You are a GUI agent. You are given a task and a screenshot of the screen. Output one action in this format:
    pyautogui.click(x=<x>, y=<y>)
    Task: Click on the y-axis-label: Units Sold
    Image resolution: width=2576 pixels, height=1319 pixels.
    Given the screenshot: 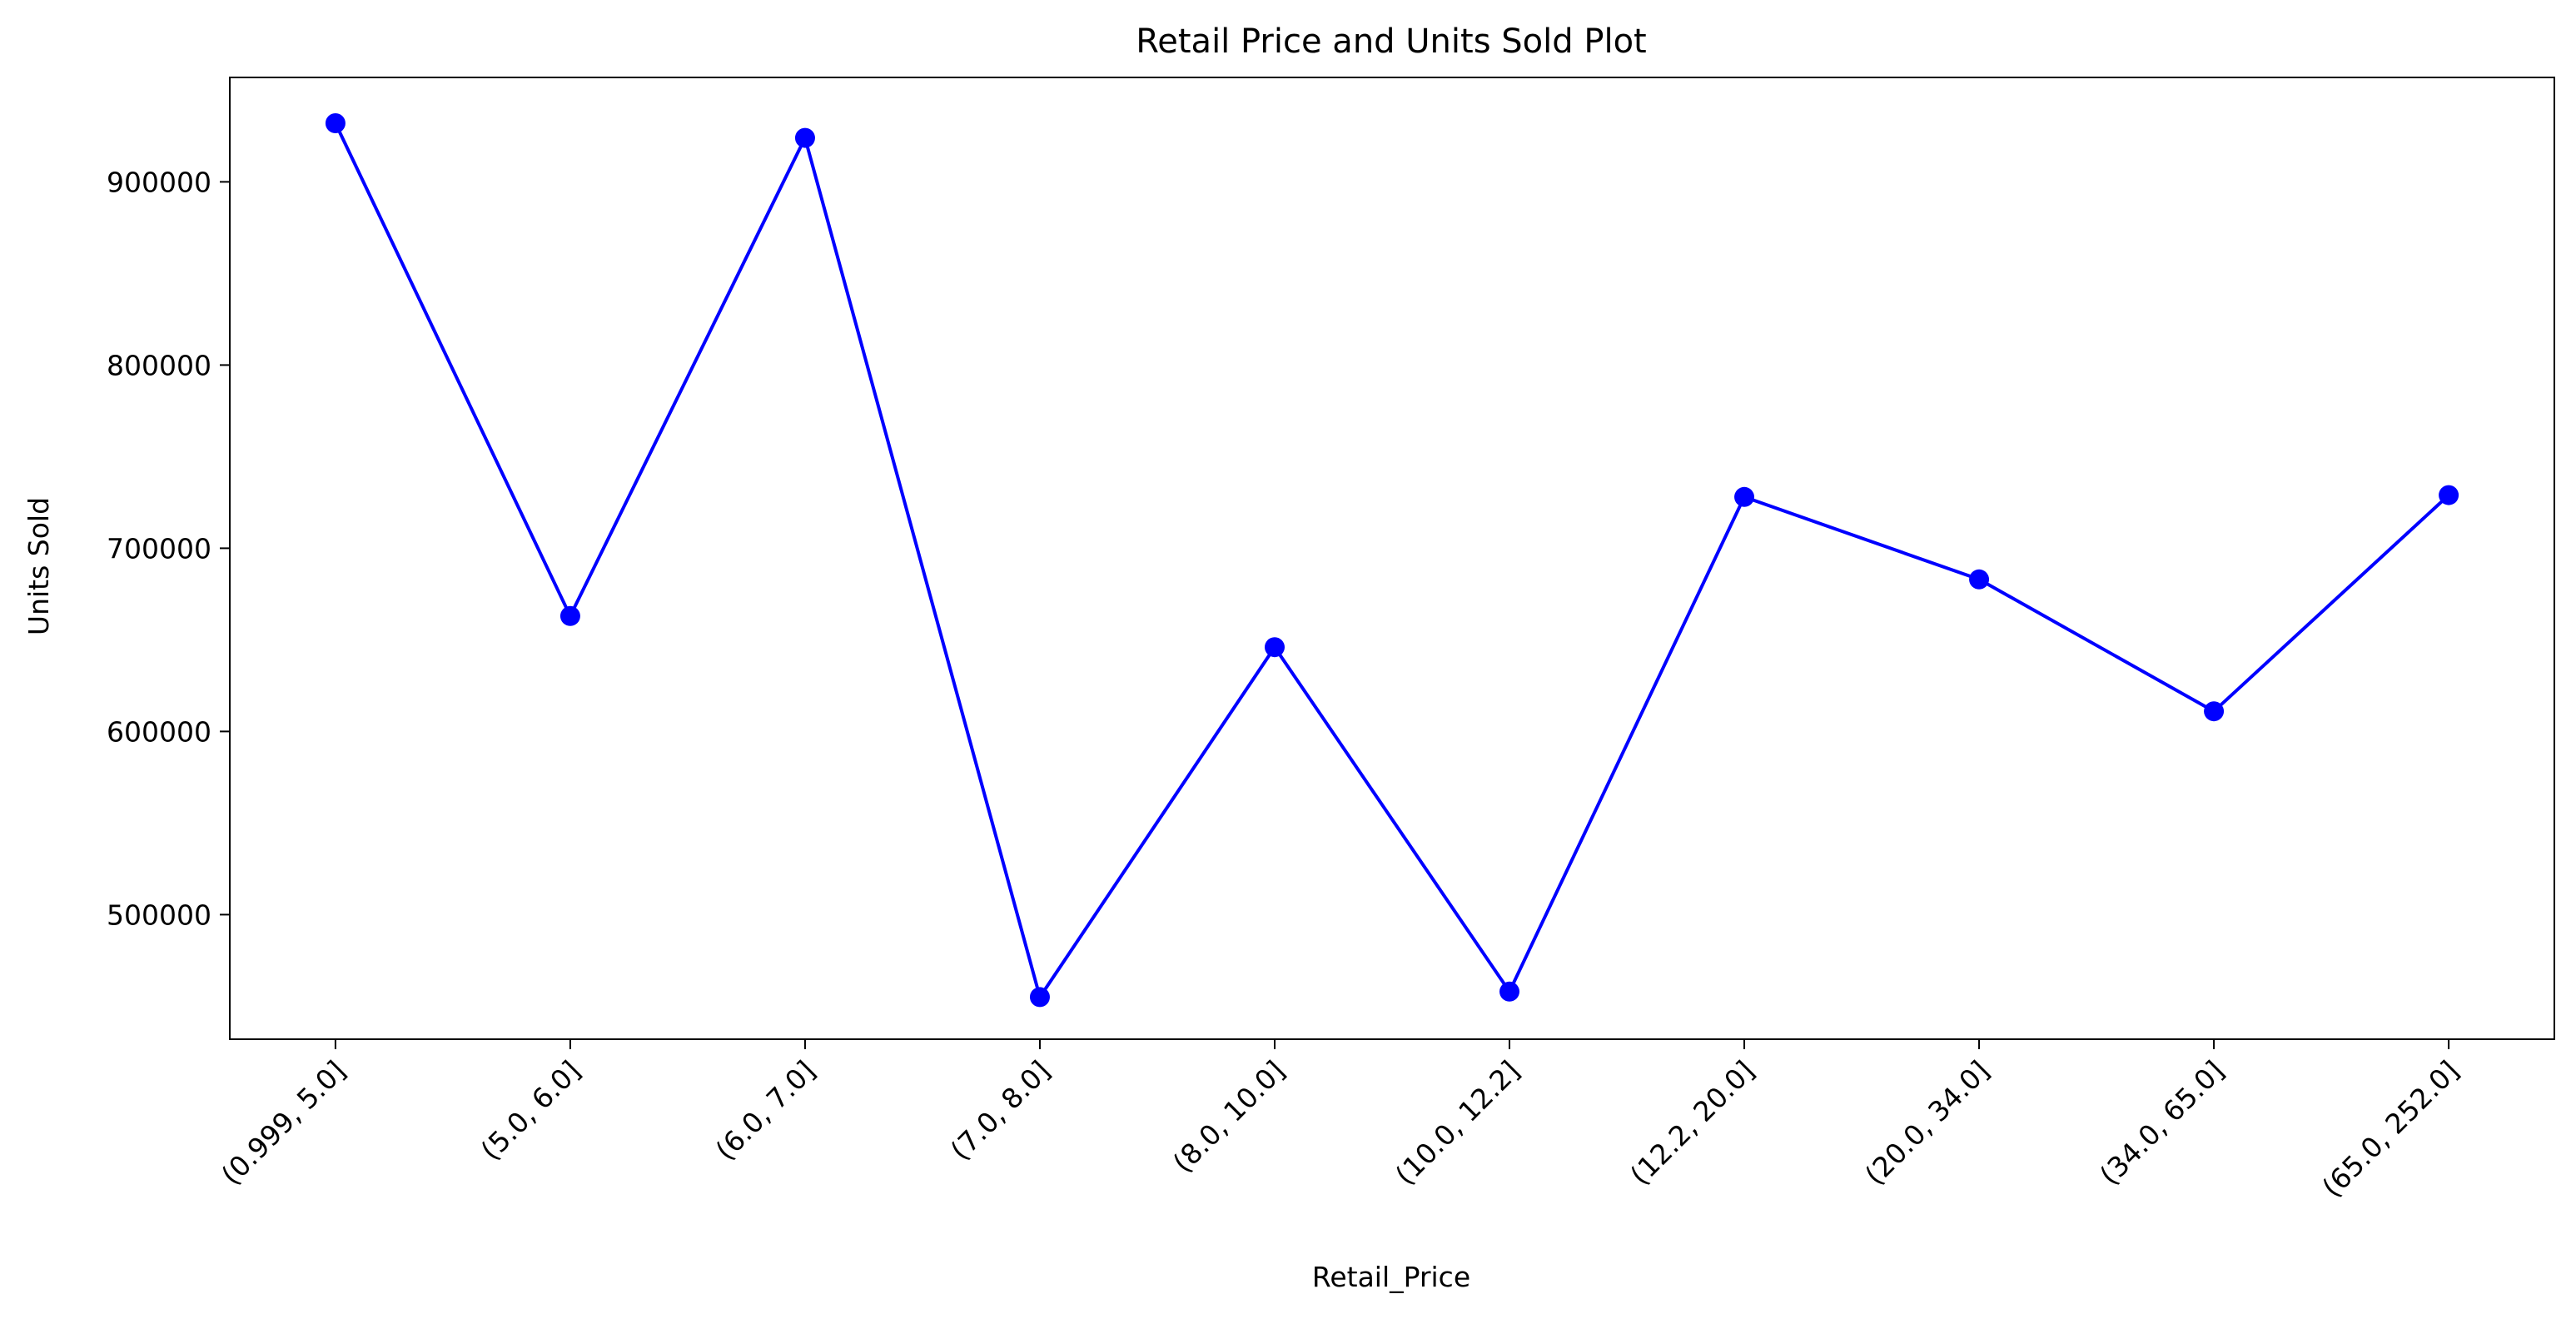 What is the action you would take?
    pyautogui.click(x=38, y=566)
    